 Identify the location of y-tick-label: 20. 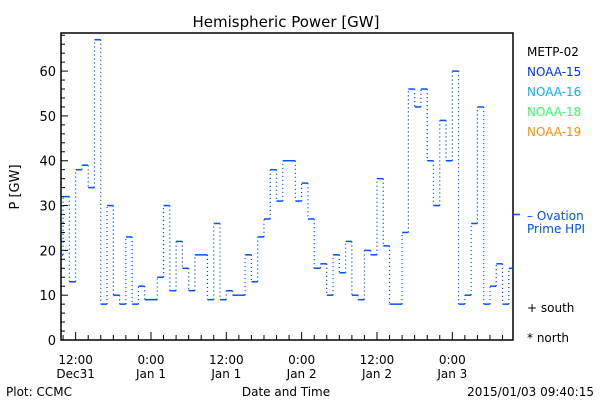
(47, 251).